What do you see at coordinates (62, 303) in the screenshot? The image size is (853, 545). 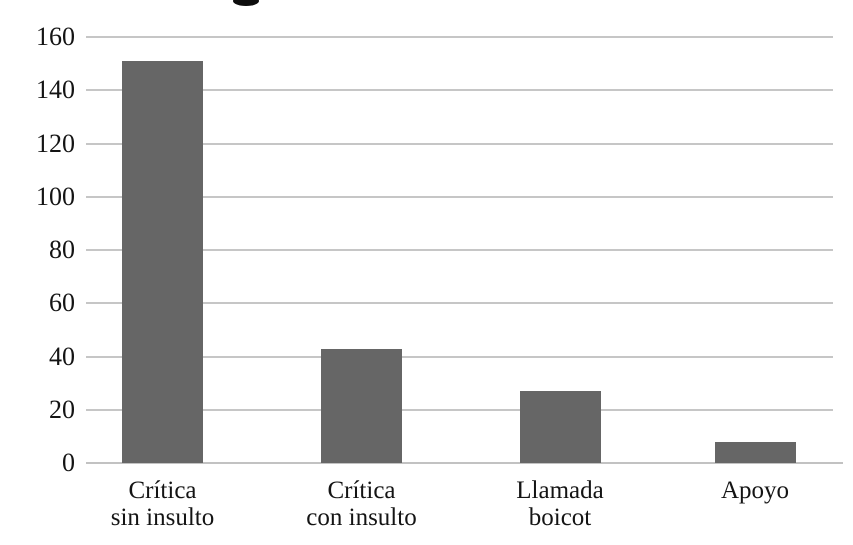 I see `y-tick-label-60: 60` at bounding box center [62, 303].